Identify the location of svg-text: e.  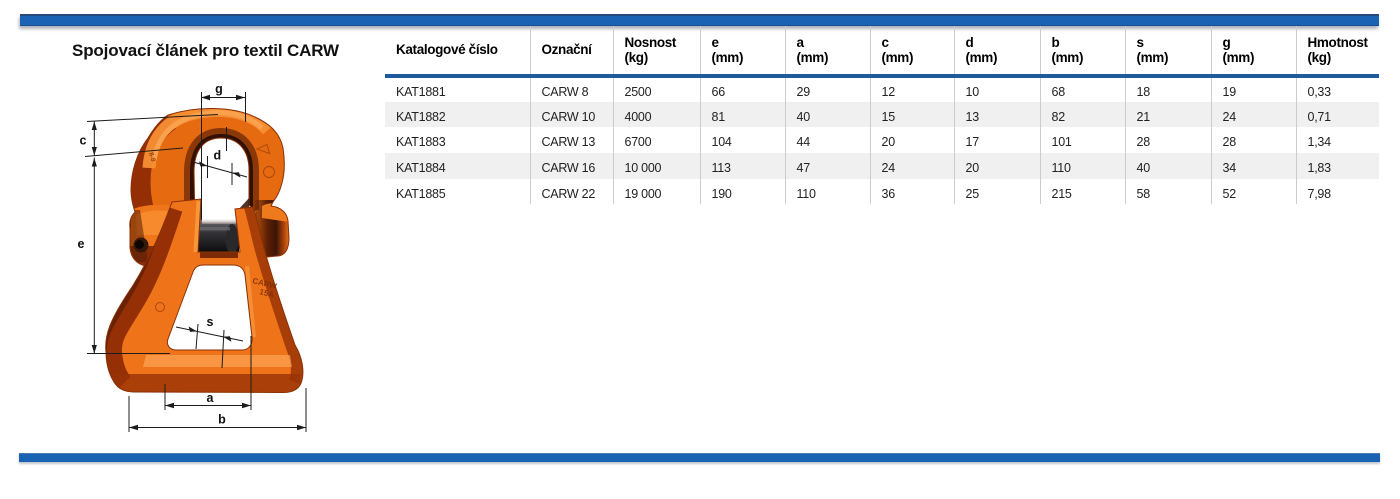
(81, 244).